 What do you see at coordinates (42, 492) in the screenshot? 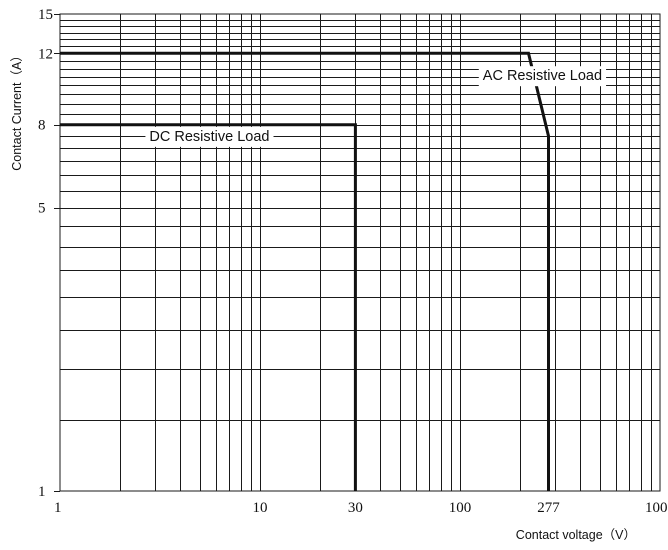
I see `y-tick-label: 1` at bounding box center [42, 492].